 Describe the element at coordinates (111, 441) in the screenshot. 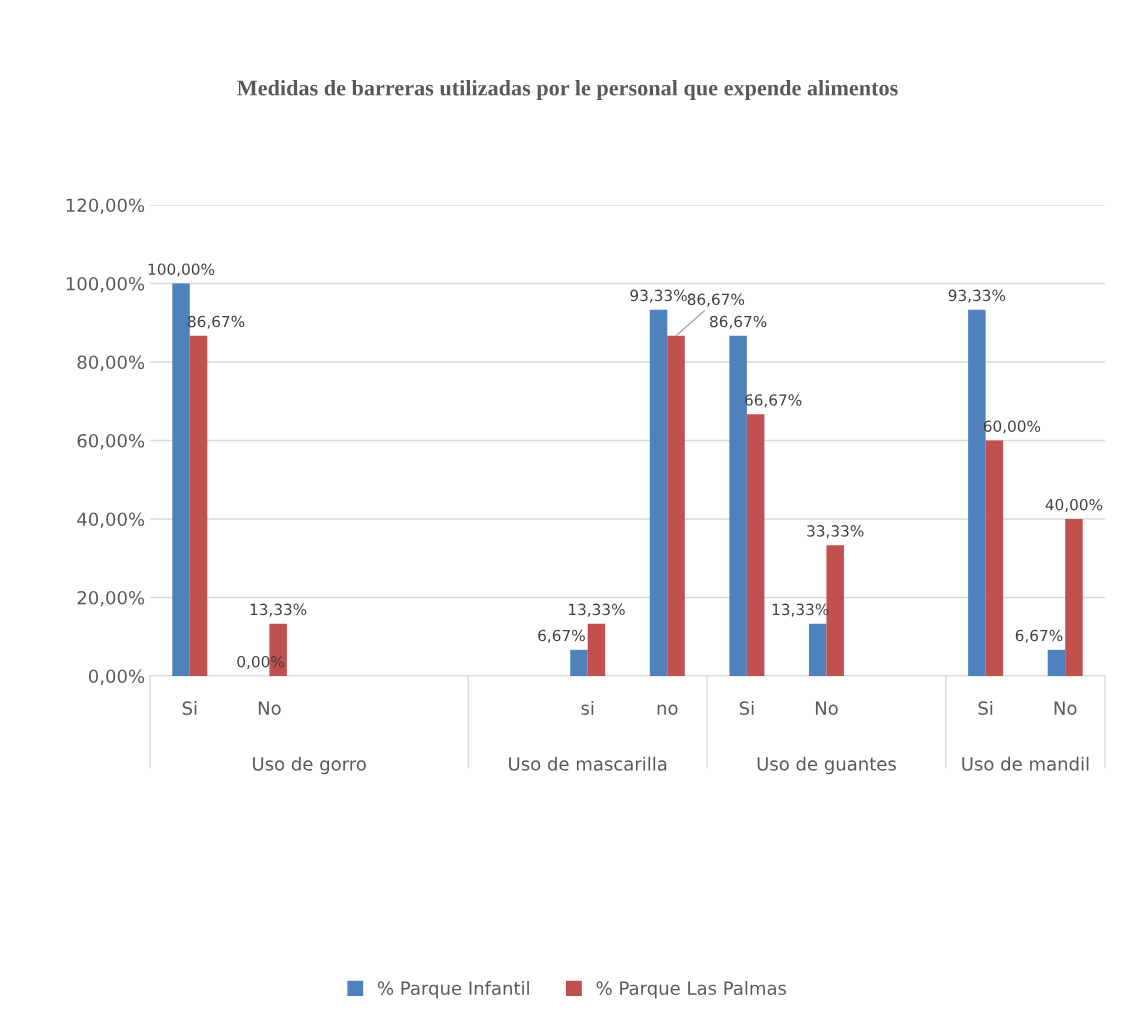

I see `y-tick-label: 60,00%` at that location.